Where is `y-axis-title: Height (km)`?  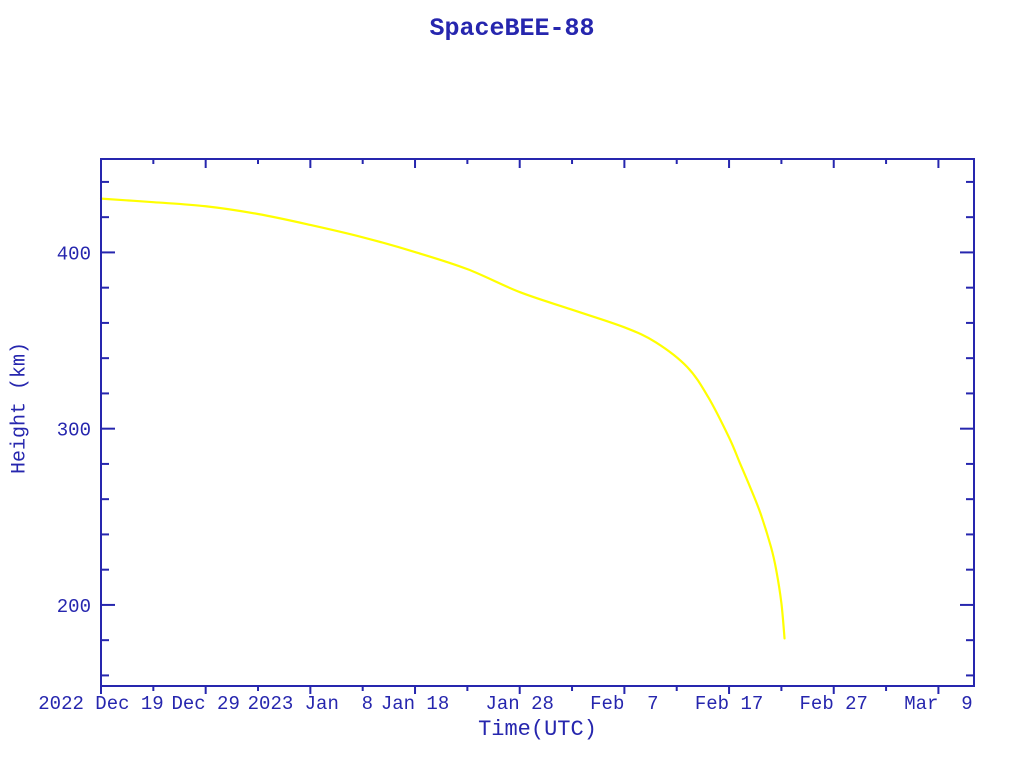 y-axis-title: Height (km) is located at coordinates (20, 408).